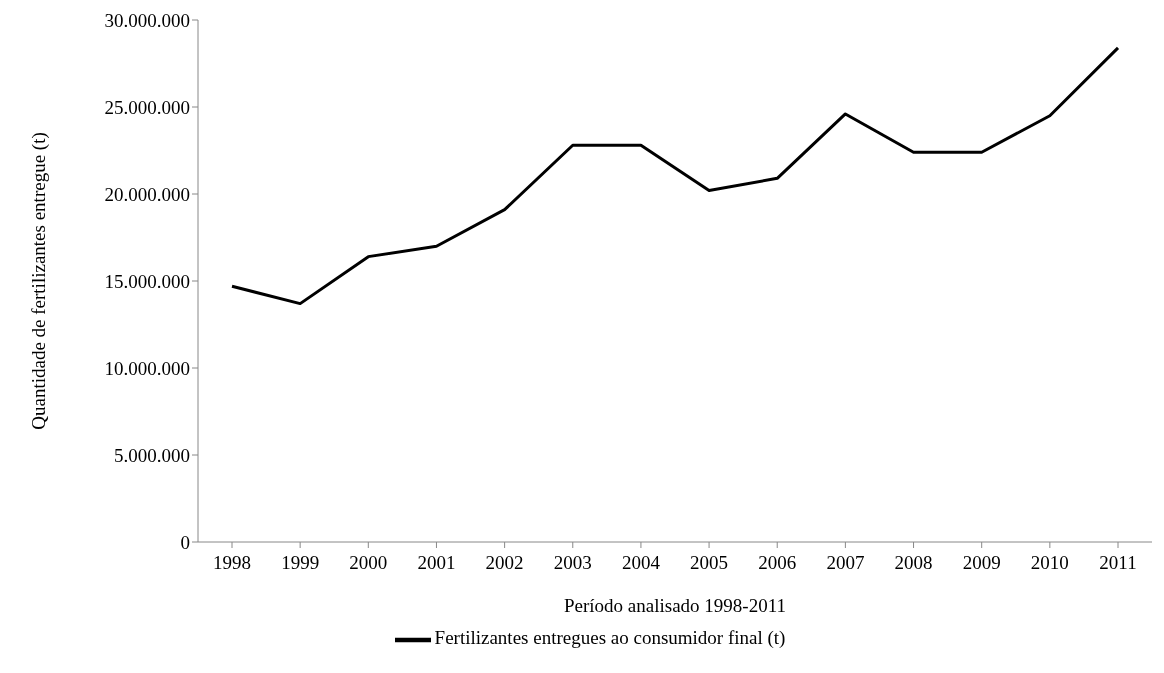  Describe the element at coordinates (504, 563) in the screenshot. I see `x-tick-label: 2002` at that location.